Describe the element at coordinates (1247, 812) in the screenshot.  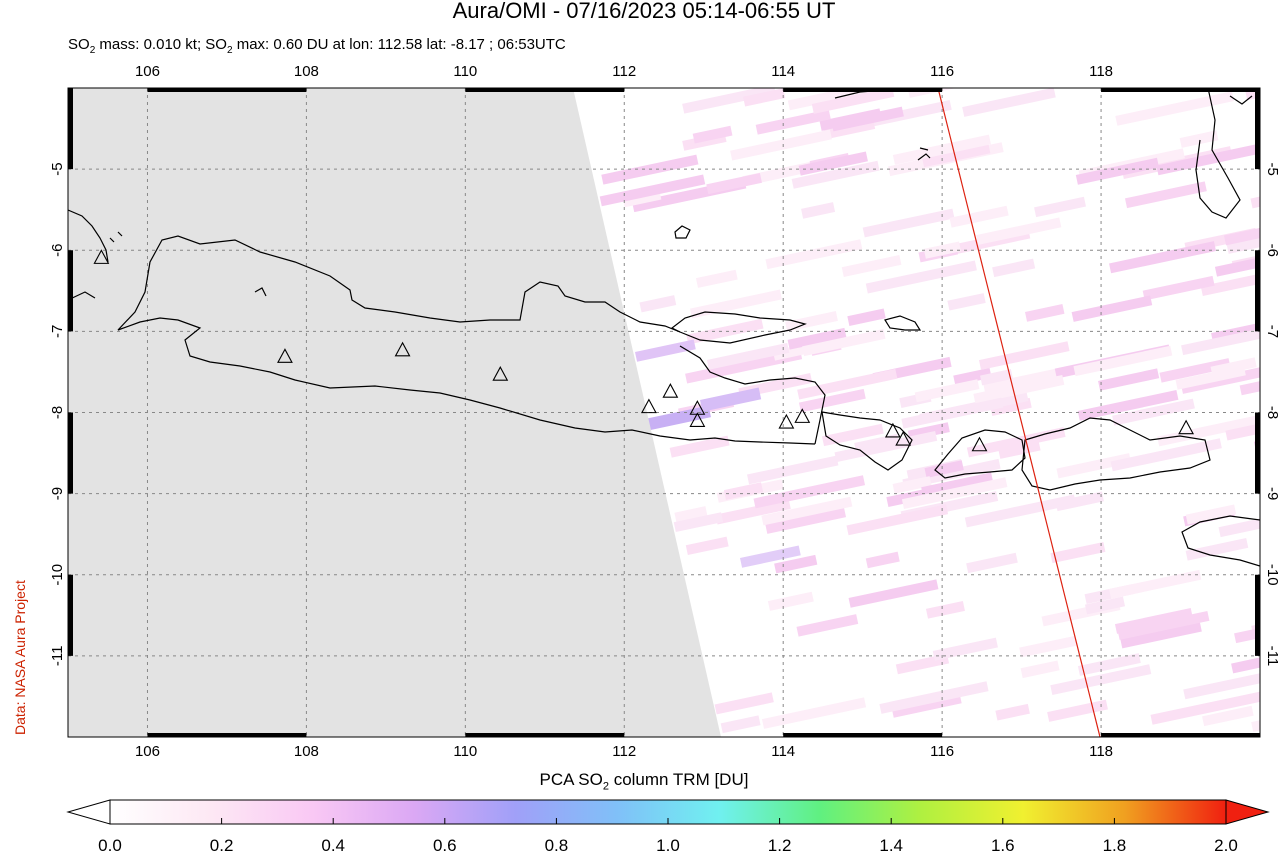
I see `colorbar-over-arrow` at that location.